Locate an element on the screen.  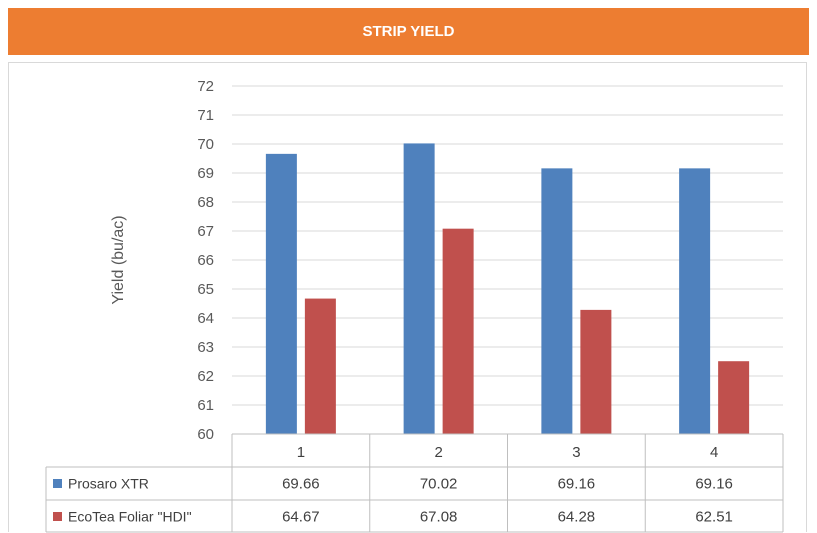
data-label: 64.67 is located at coordinates (301, 517).